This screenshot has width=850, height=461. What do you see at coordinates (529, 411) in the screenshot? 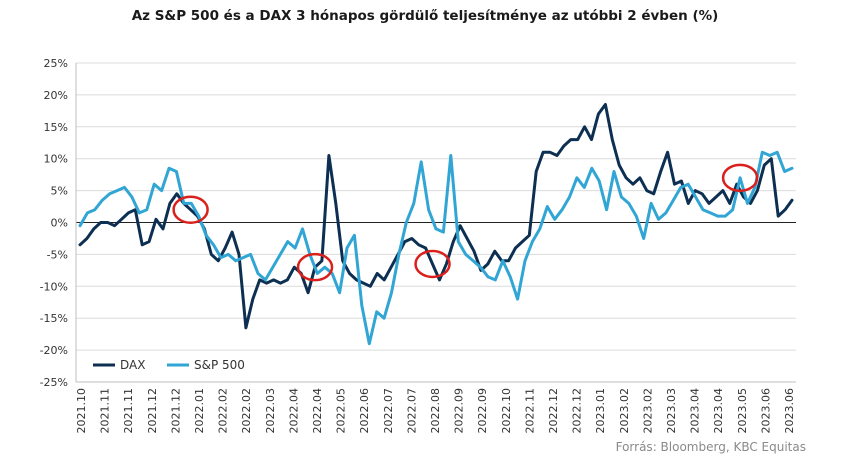
I see `x-tick-label: 2022.11` at bounding box center [529, 411].